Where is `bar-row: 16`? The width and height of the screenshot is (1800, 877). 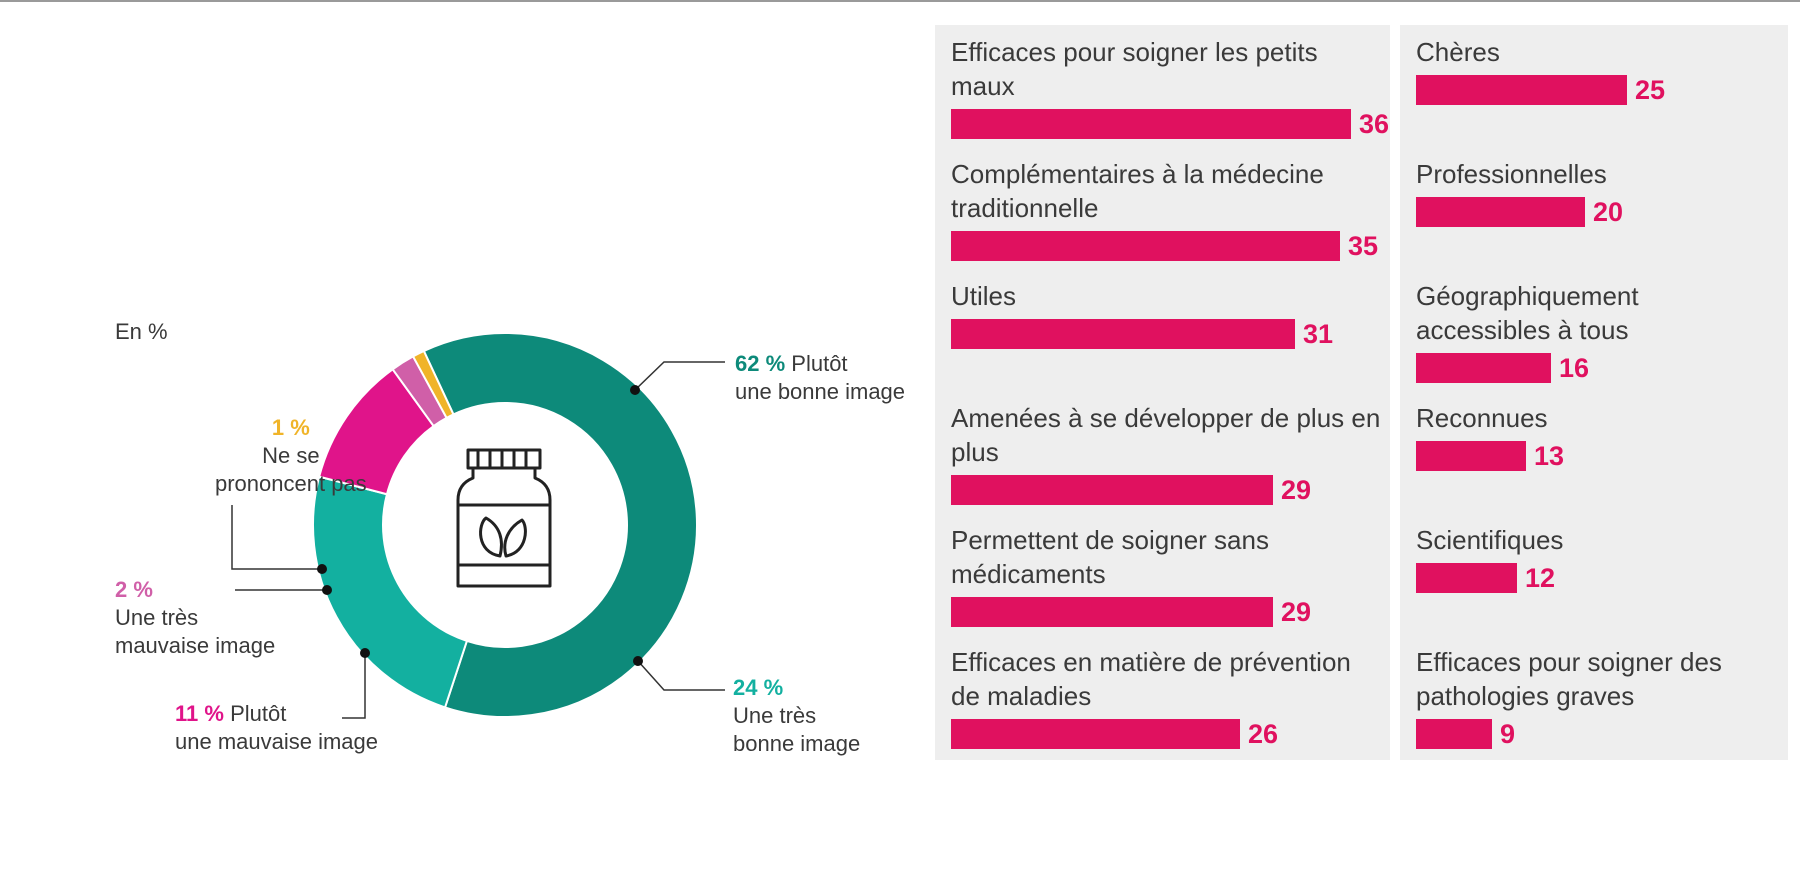
bar-row: 16 is located at coordinates (1598, 368).